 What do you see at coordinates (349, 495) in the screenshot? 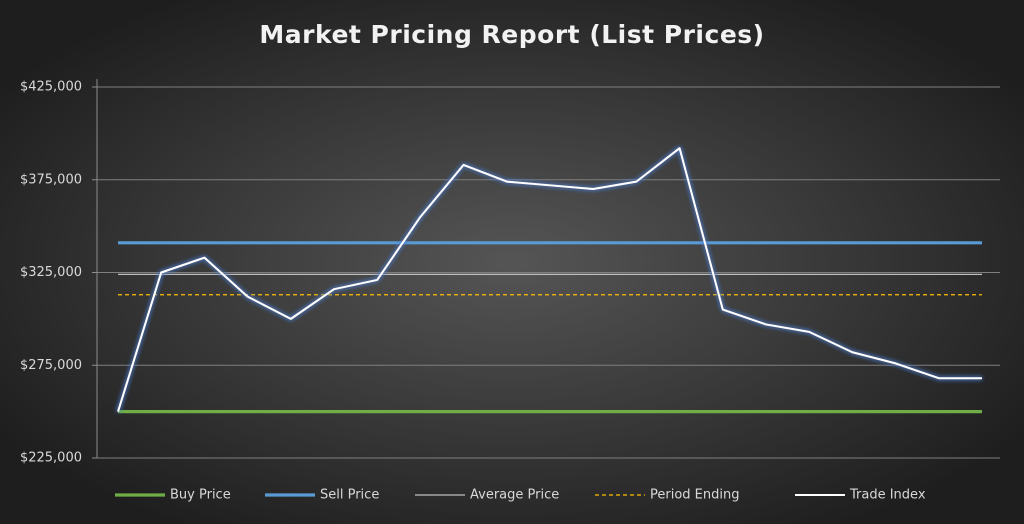
I see `legend-label: Sell Price` at bounding box center [349, 495].